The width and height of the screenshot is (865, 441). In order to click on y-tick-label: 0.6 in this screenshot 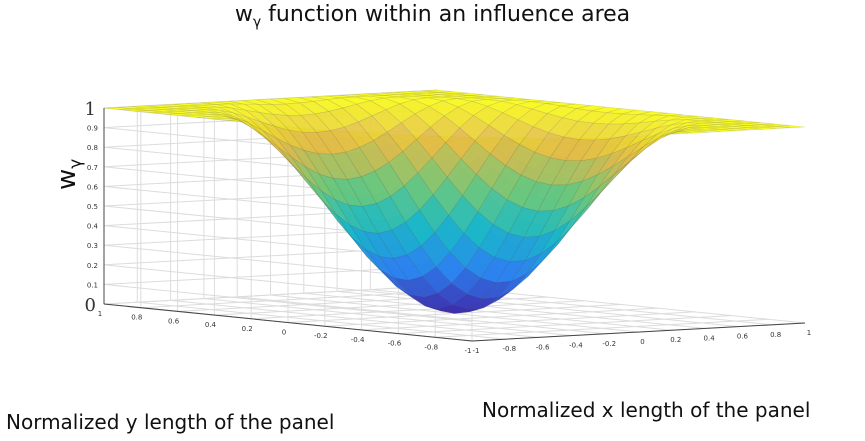, I will do `click(174, 321)`.